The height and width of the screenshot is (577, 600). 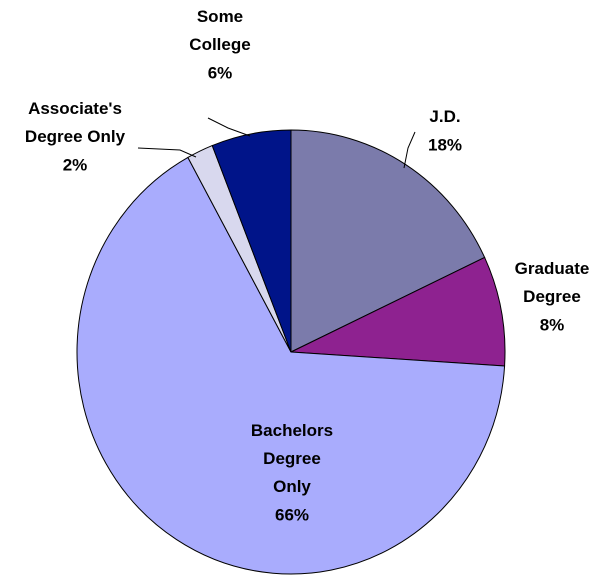 I want to click on slice-value-label: 66%, so click(x=292, y=514).